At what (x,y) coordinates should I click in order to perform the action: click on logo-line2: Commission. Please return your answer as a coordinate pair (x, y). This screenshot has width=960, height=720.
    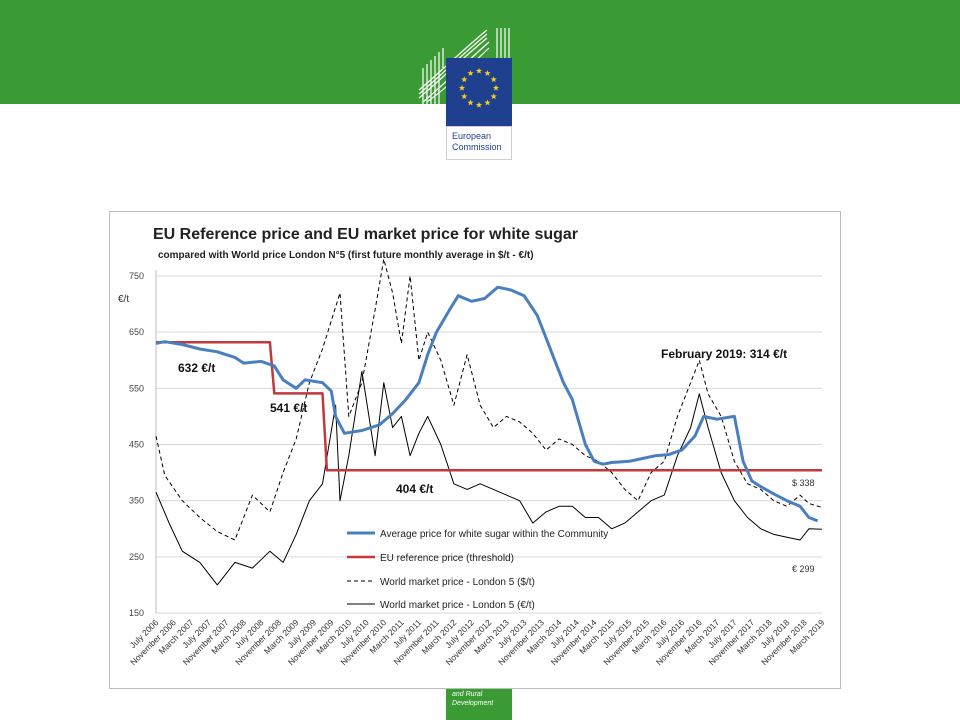
    Looking at the image, I should click on (477, 147).